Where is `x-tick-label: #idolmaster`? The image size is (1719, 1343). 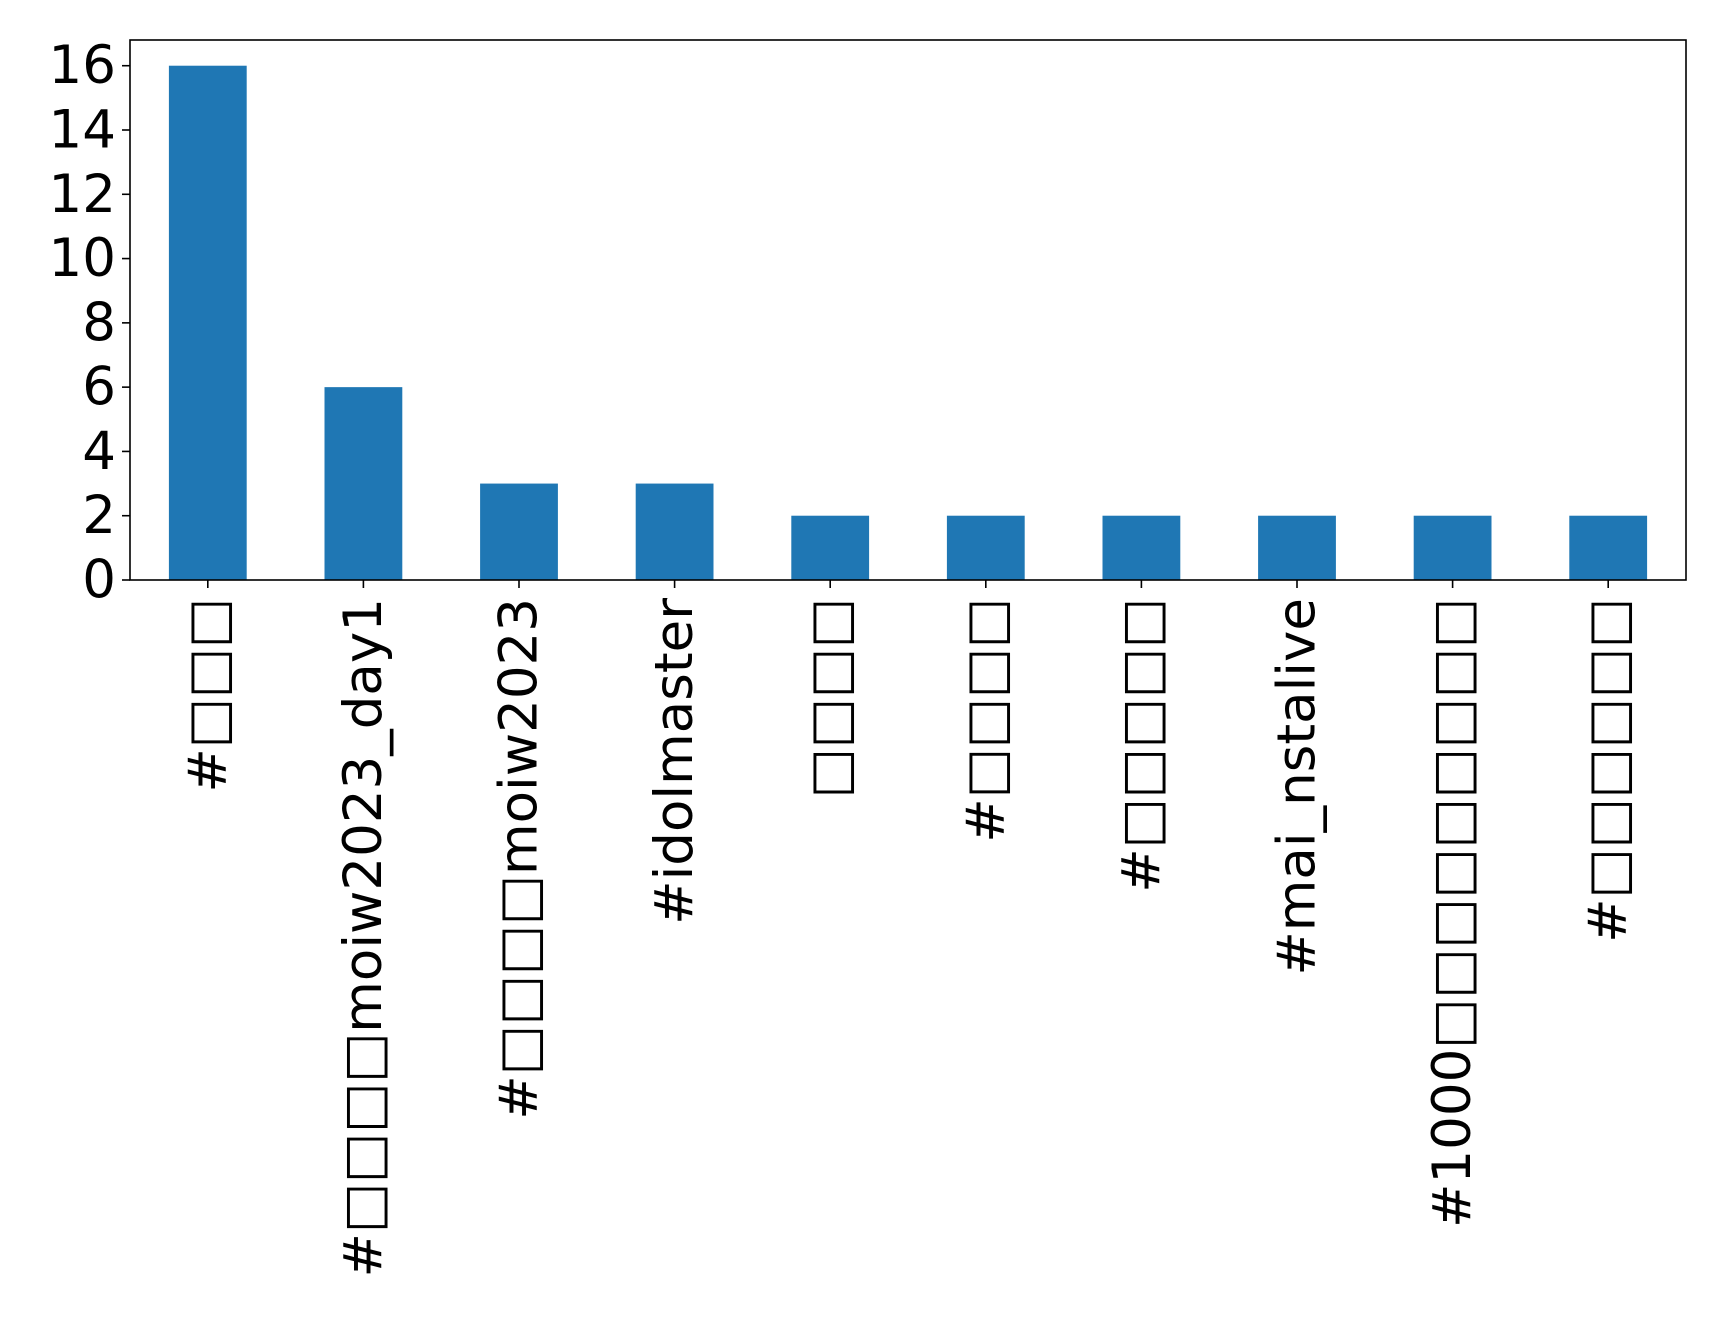 x-tick-label: #idolmaster is located at coordinates (674, 761).